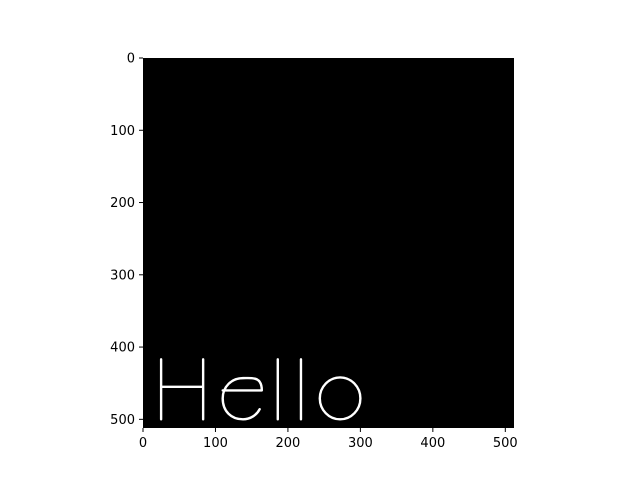 The image size is (640, 480). What do you see at coordinates (242, 398) in the screenshot?
I see `letter-e` at bounding box center [242, 398].